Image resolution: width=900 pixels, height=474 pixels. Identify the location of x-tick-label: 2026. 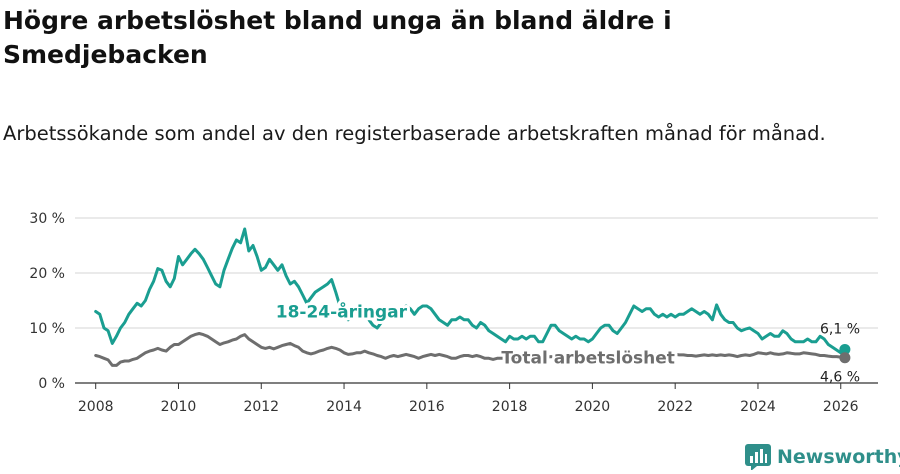
(841, 407).